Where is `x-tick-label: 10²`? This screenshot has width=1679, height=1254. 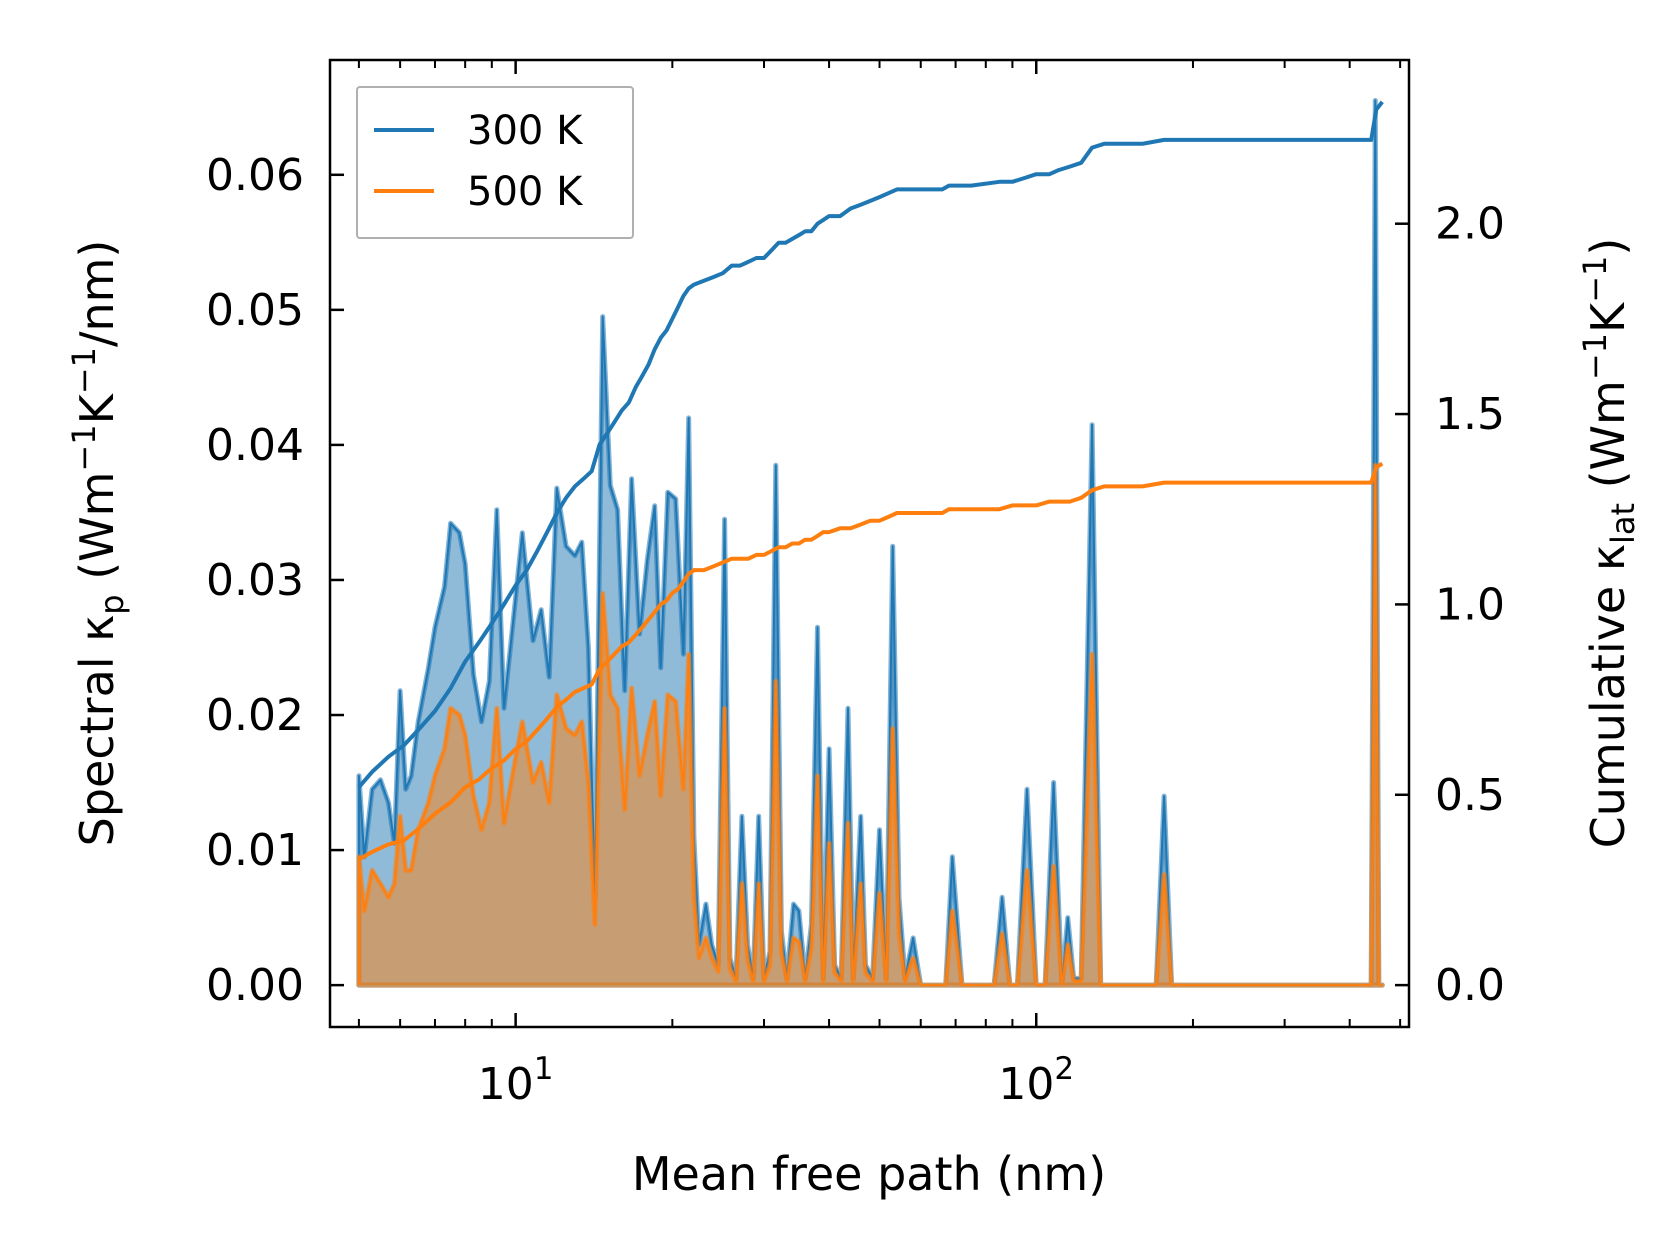 x-tick-label: 10² is located at coordinates (1036, 1080).